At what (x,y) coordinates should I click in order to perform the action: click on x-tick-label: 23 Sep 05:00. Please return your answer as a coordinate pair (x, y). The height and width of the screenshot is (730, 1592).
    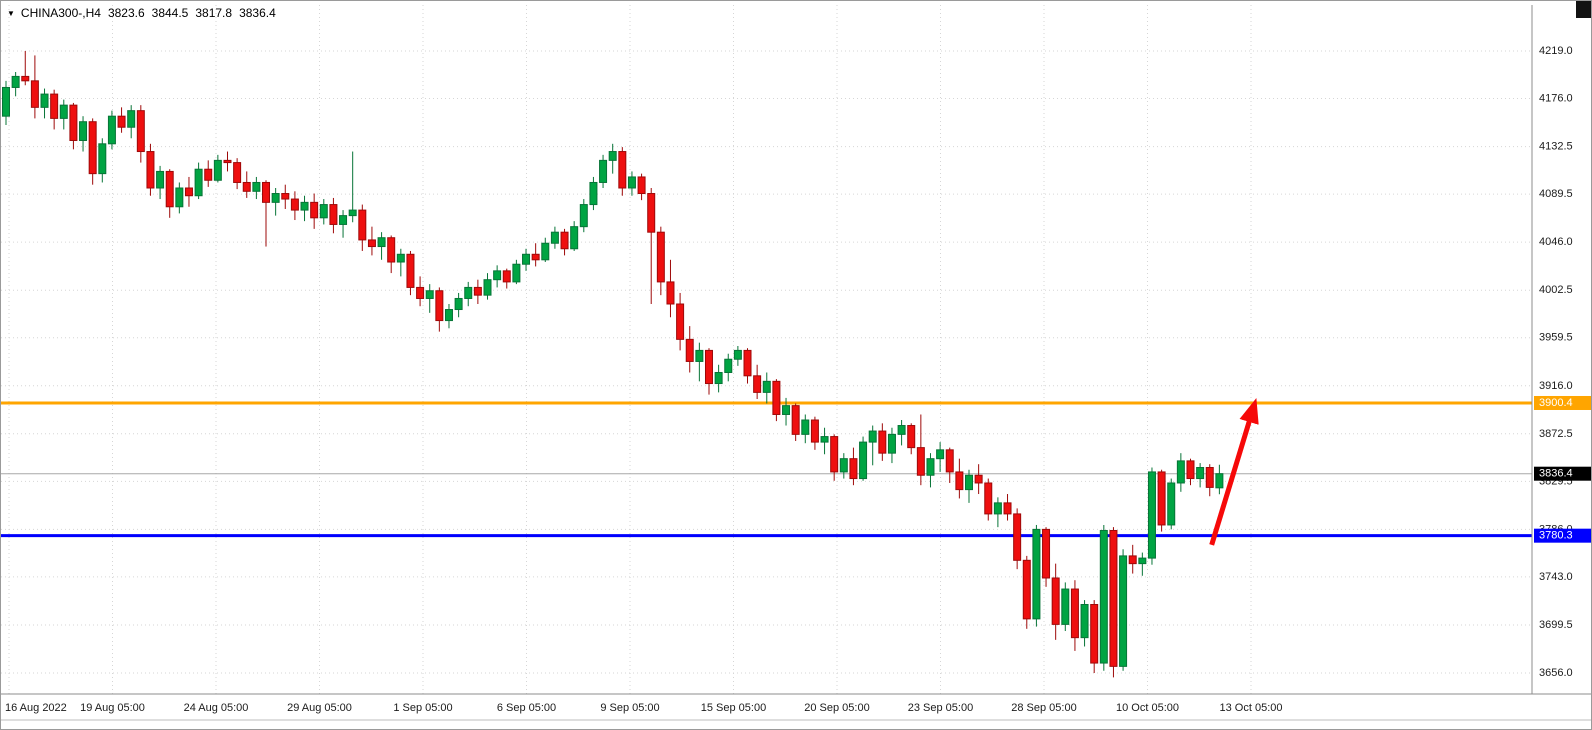
    Looking at the image, I should click on (940, 708).